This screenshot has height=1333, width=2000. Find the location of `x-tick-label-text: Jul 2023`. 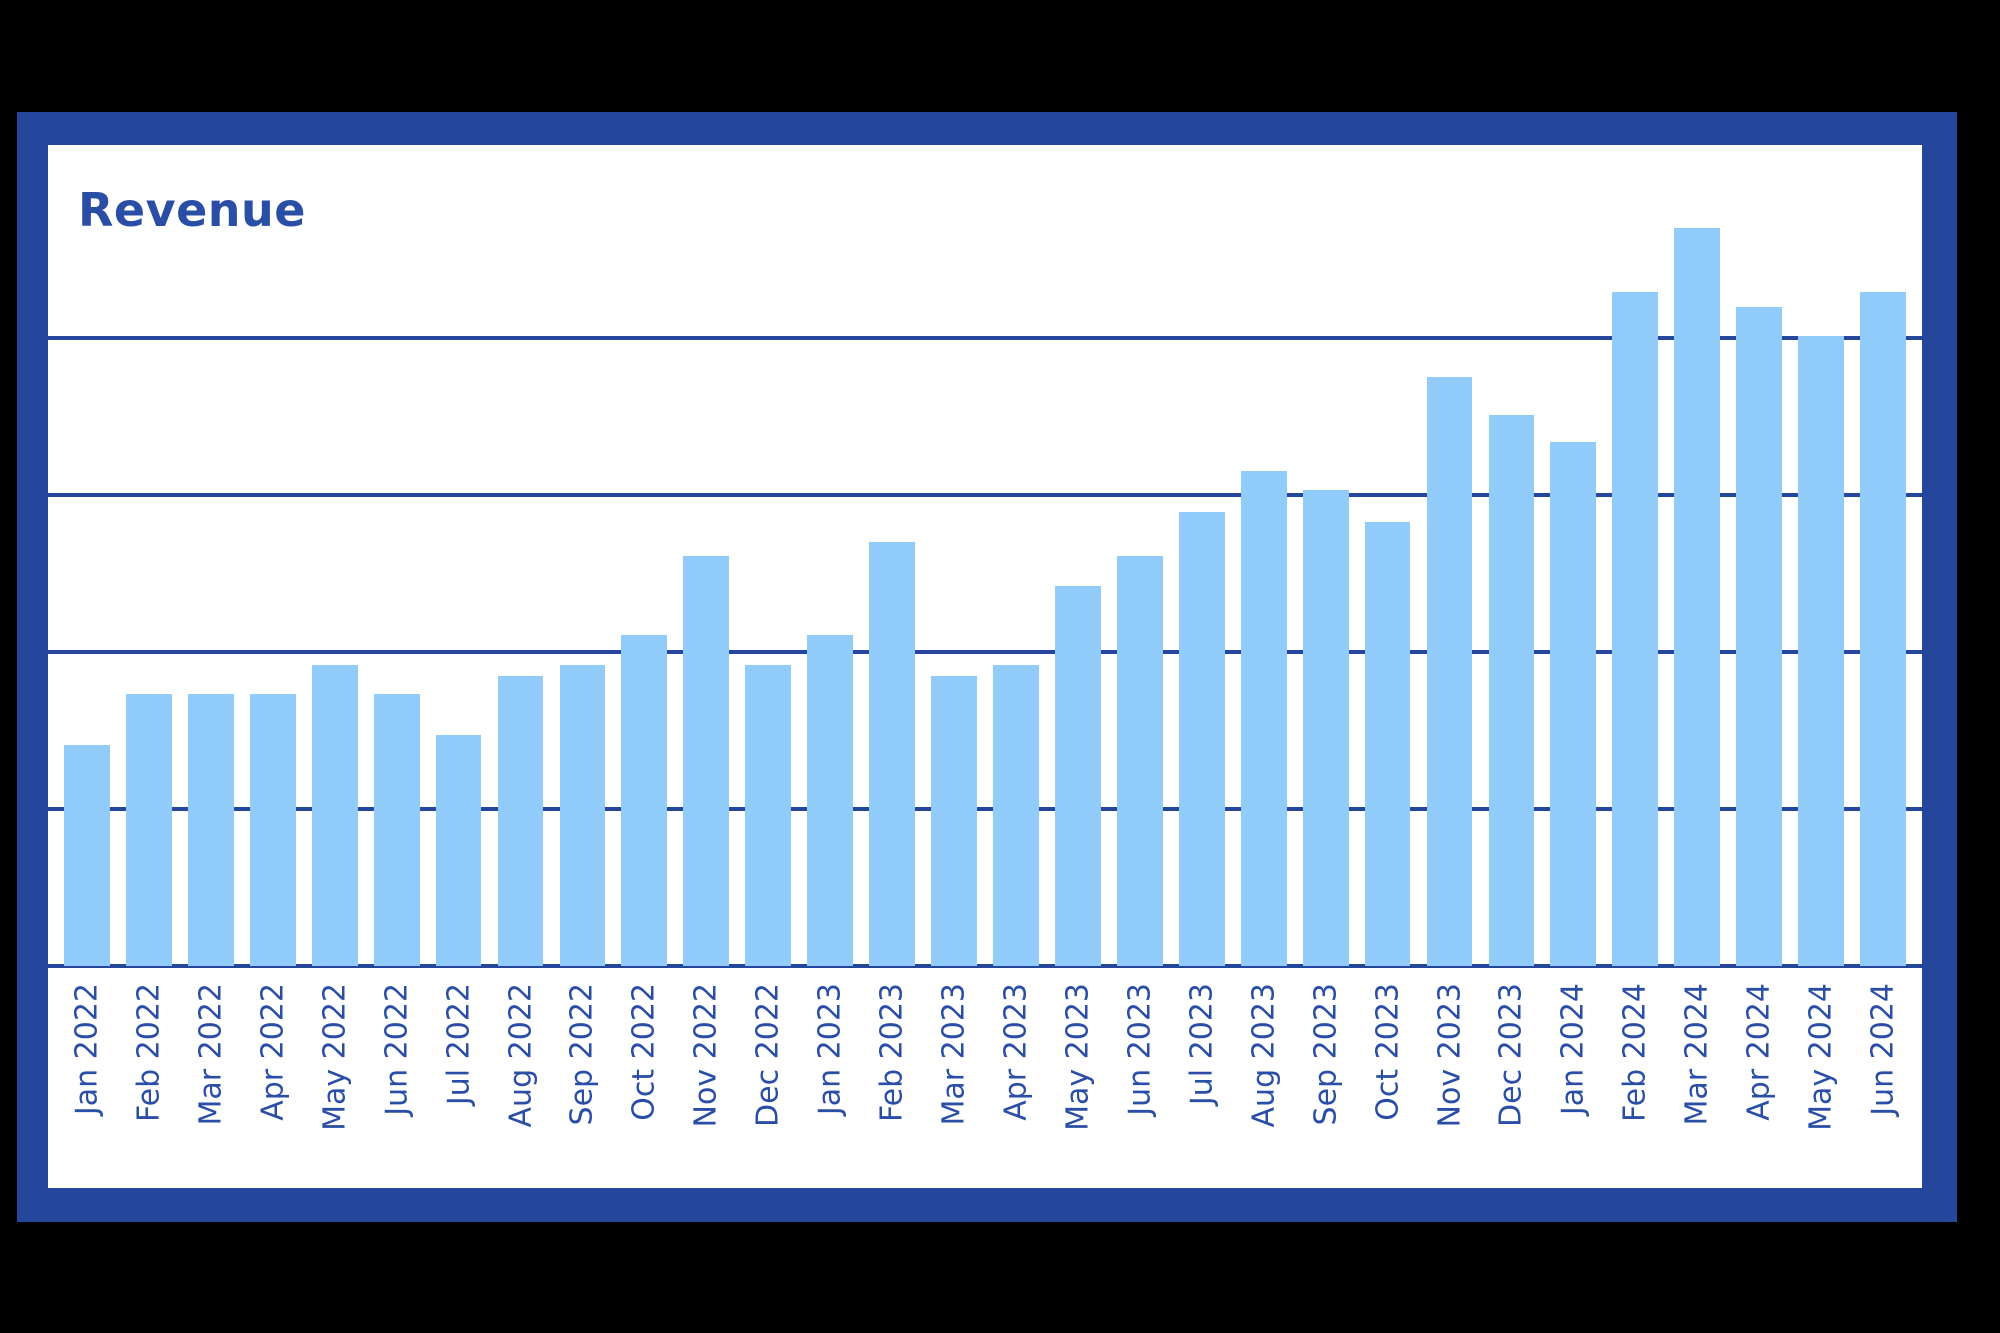

x-tick-label-text: Jul 2023 is located at coordinates (1202, 1044).